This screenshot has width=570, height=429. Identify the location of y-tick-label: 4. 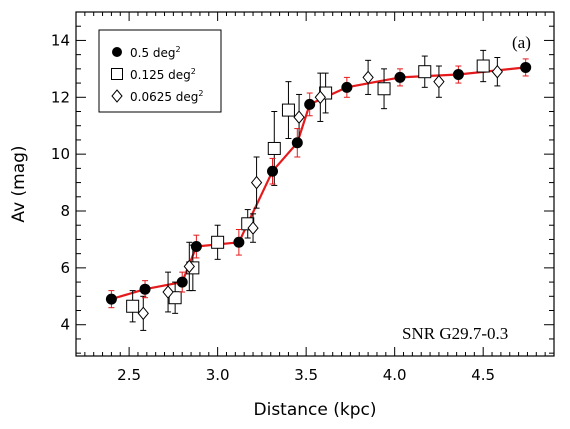
(65, 325).